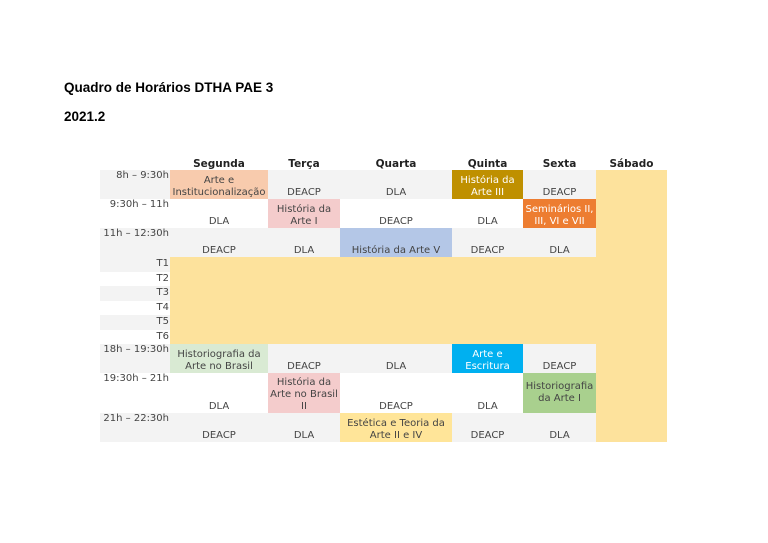 The image size is (768, 543). Describe the element at coordinates (135, 184) in the screenshot. I see `time-slot: 8h – 9:30h` at that location.